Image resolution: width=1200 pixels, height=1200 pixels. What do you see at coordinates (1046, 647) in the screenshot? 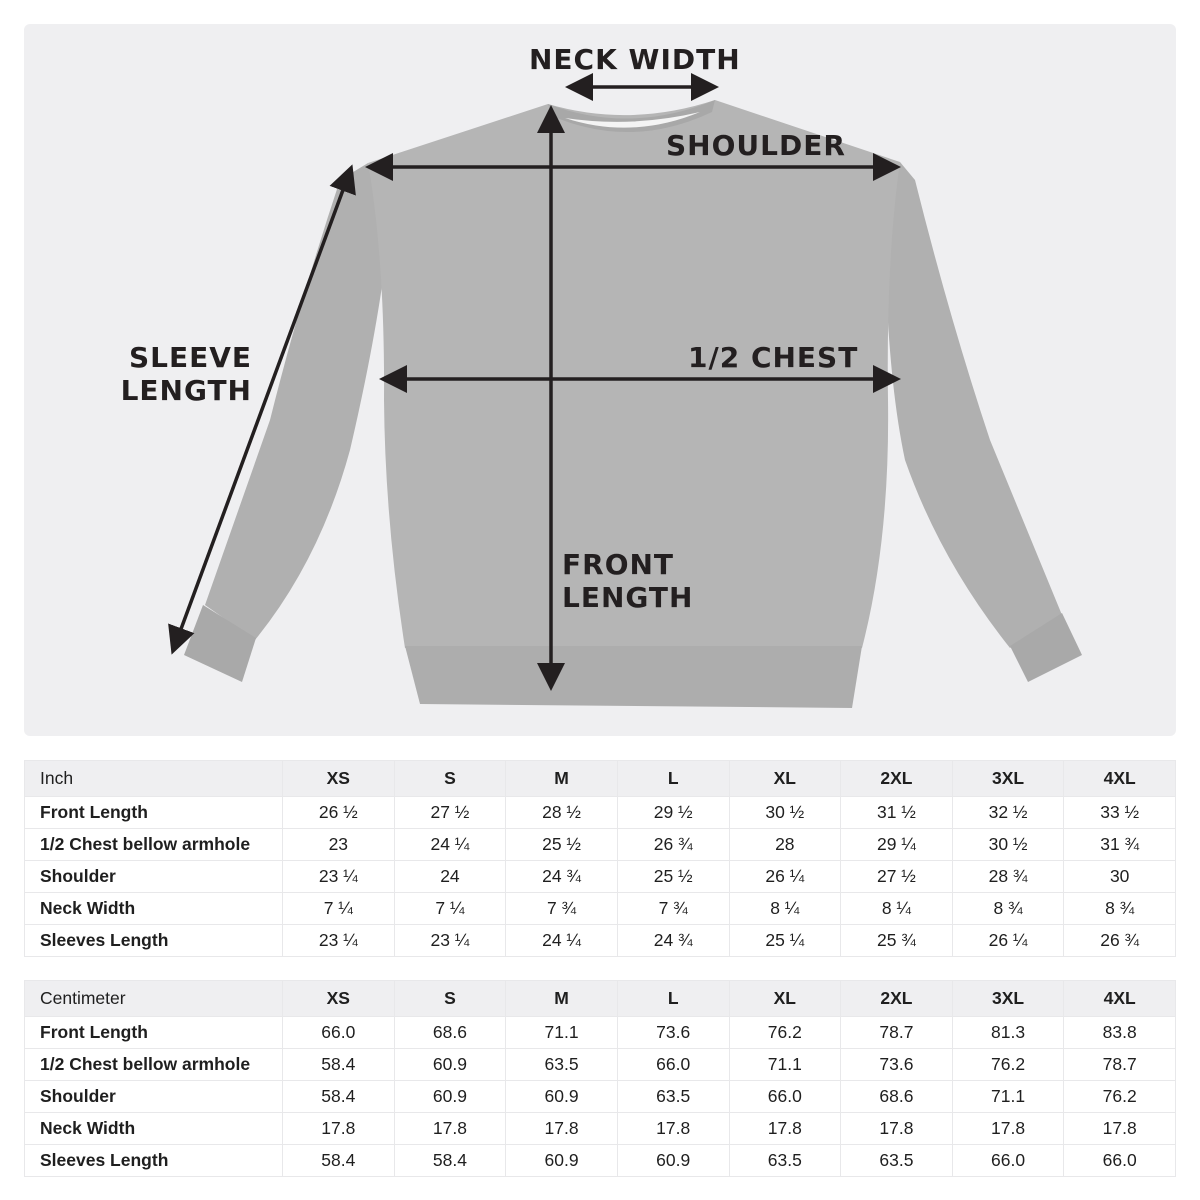
I see `right-cuff` at bounding box center [1046, 647].